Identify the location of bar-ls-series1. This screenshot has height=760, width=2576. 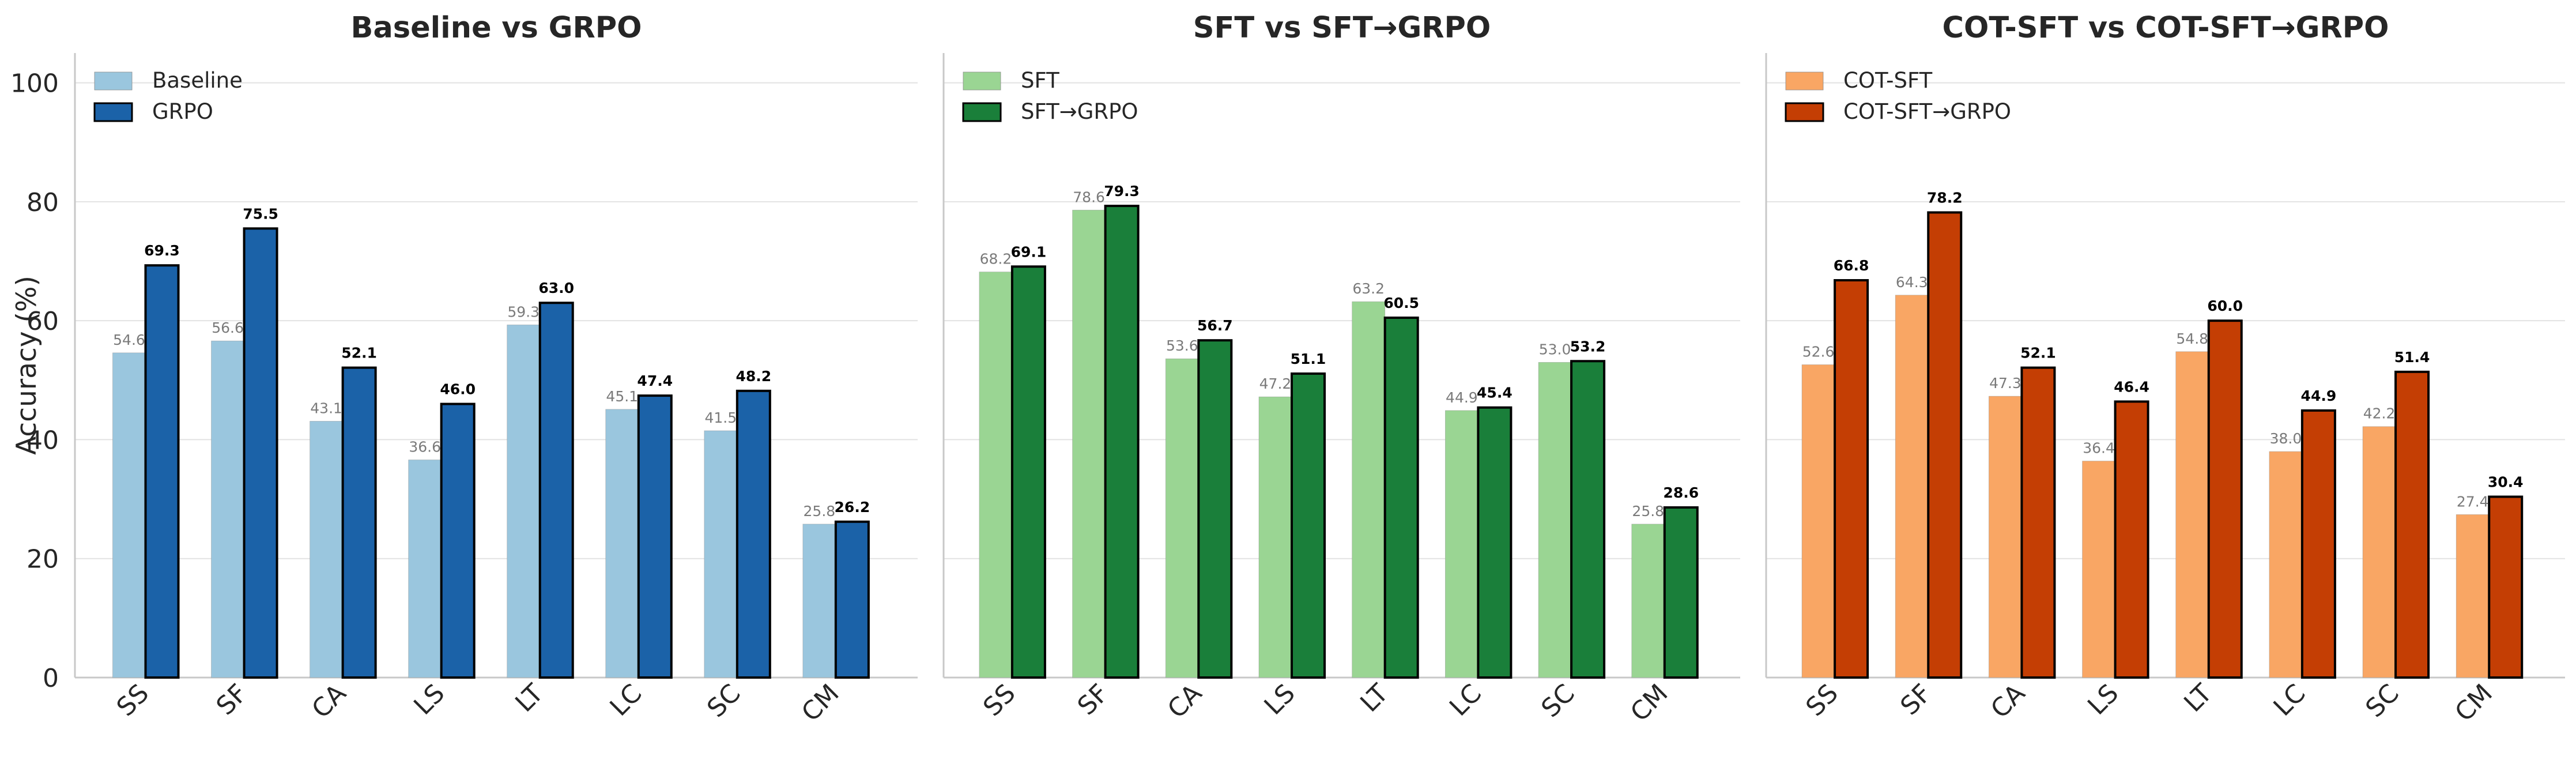
(425, 569).